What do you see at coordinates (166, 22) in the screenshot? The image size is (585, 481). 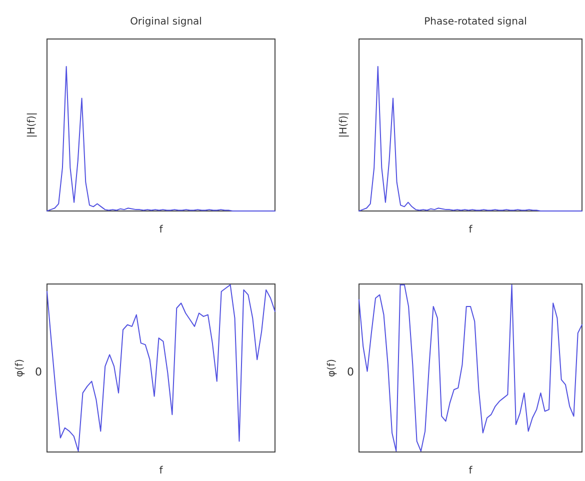 I see `chart-title: Original signal` at bounding box center [166, 22].